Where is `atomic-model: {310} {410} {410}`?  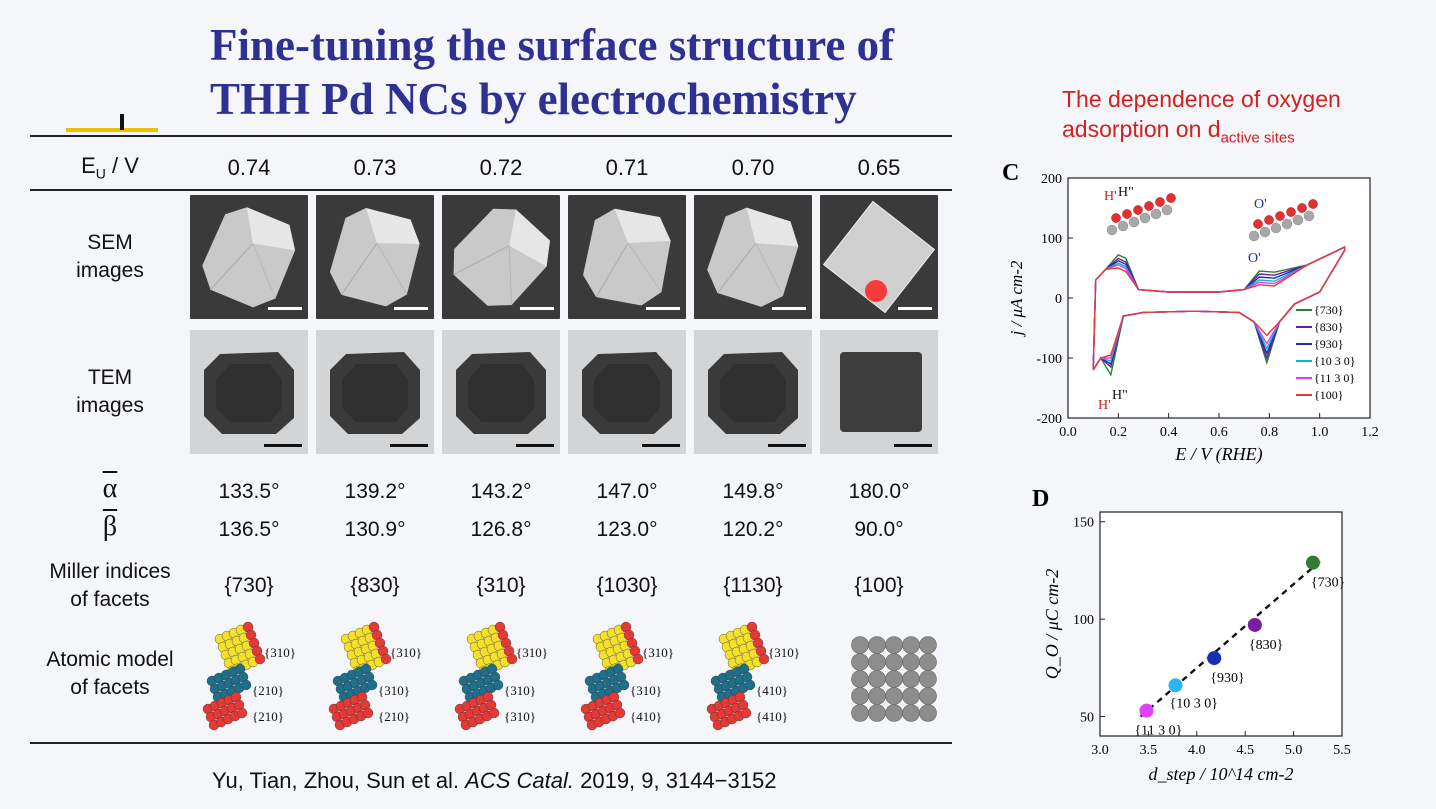
atomic-model: {310} {410} {410} is located at coordinates (757, 676).